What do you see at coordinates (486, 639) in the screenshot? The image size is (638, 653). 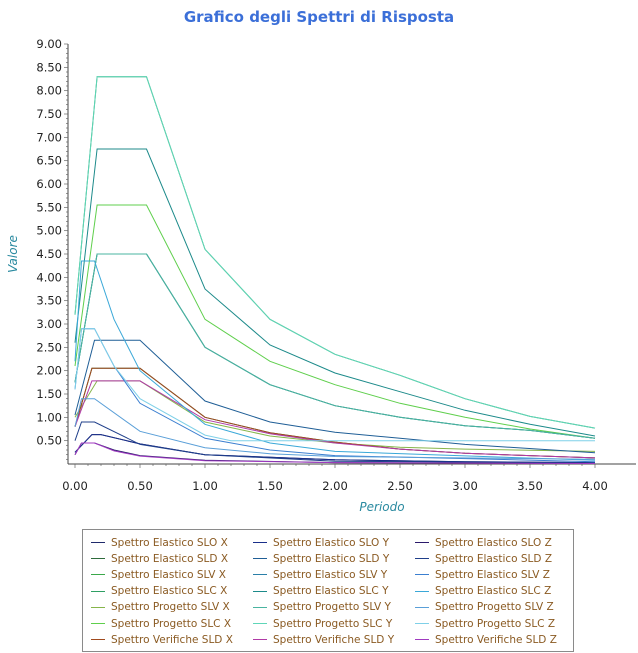 I see `legend-item: Spettro Verifiche SLD Z` at bounding box center [486, 639].